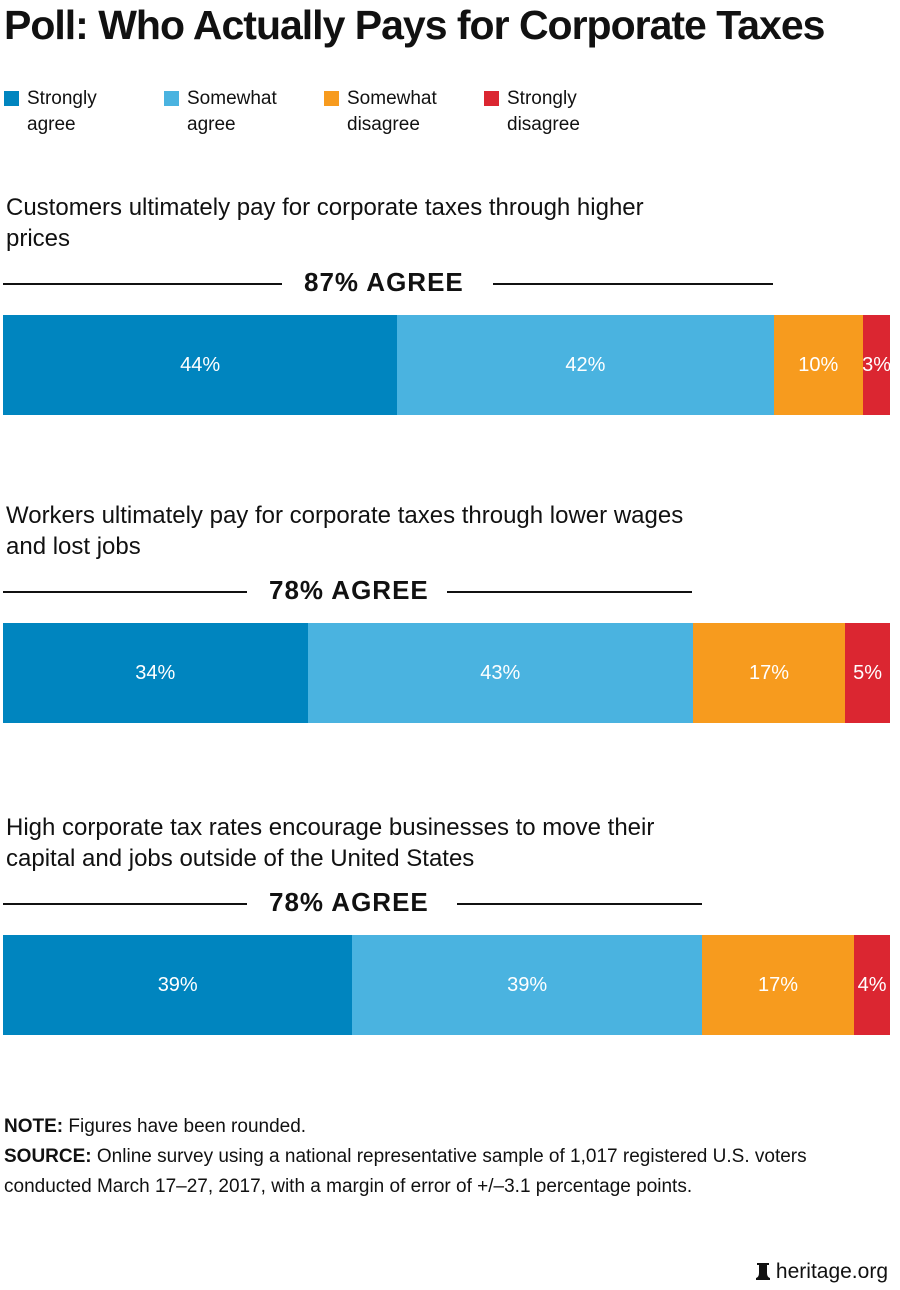 Image resolution: width=900 pixels, height=1290 pixels. Describe the element at coordinates (543, 111) in the screenshot. I see `legend-label: Strongly disagree` at that location.